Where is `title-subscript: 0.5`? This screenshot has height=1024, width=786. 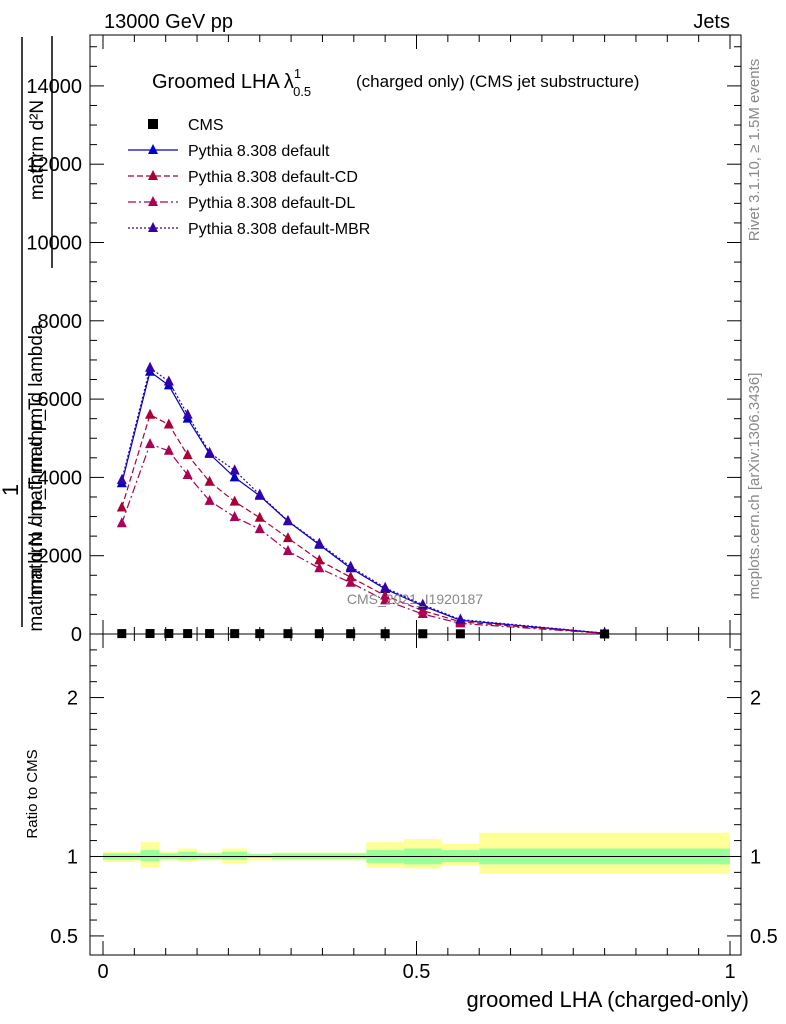 title-subscript: 0.5 is located at coordinates (302, 91).